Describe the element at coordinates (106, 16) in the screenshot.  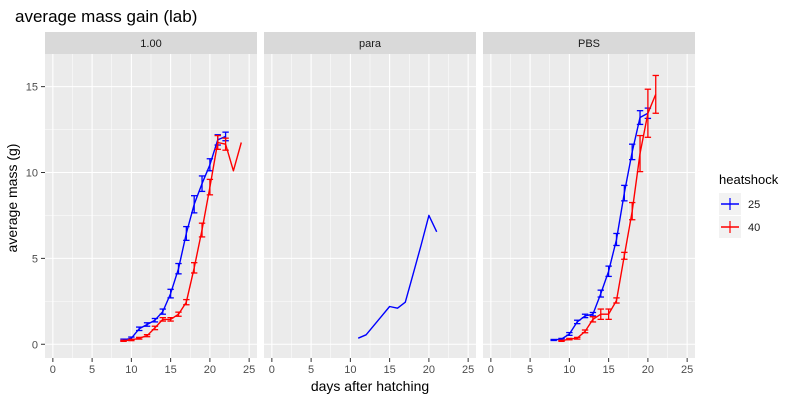
I see `chart-title: average mass gain (lab)` at that location.